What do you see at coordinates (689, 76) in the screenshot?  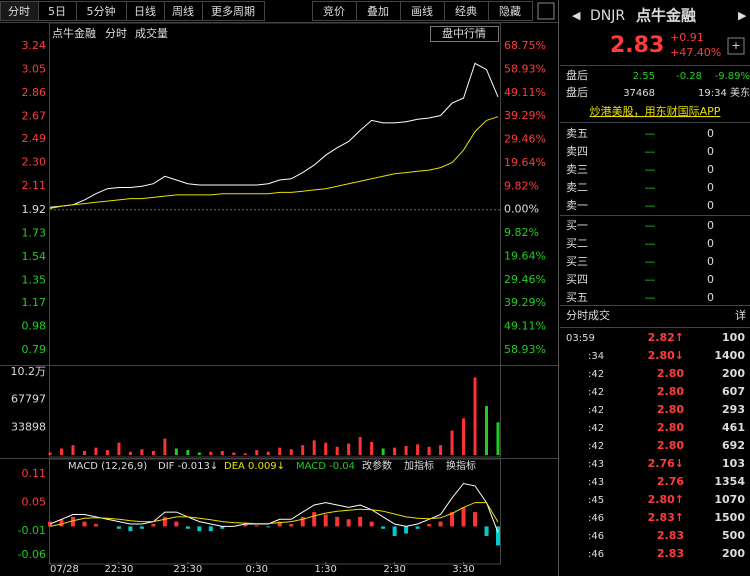 I see `after-change: -0.28` at bounding box center [689, 76].